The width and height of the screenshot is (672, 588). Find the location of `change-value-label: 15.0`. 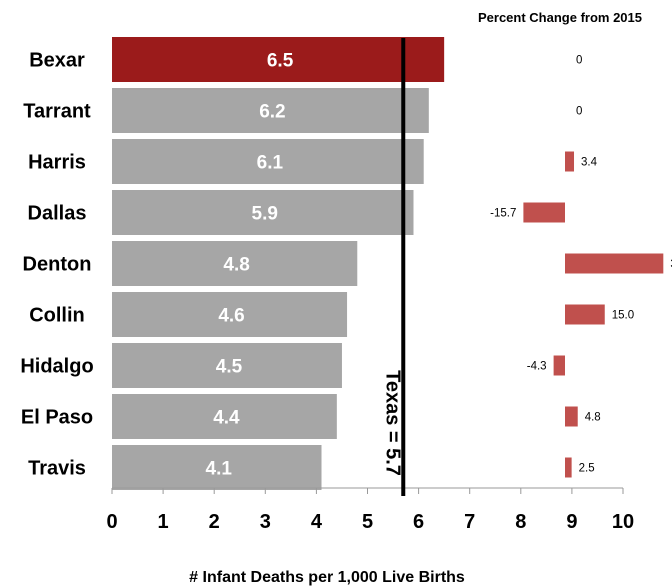

change-value-label: 15.0 is located at coordinates (623, 316).